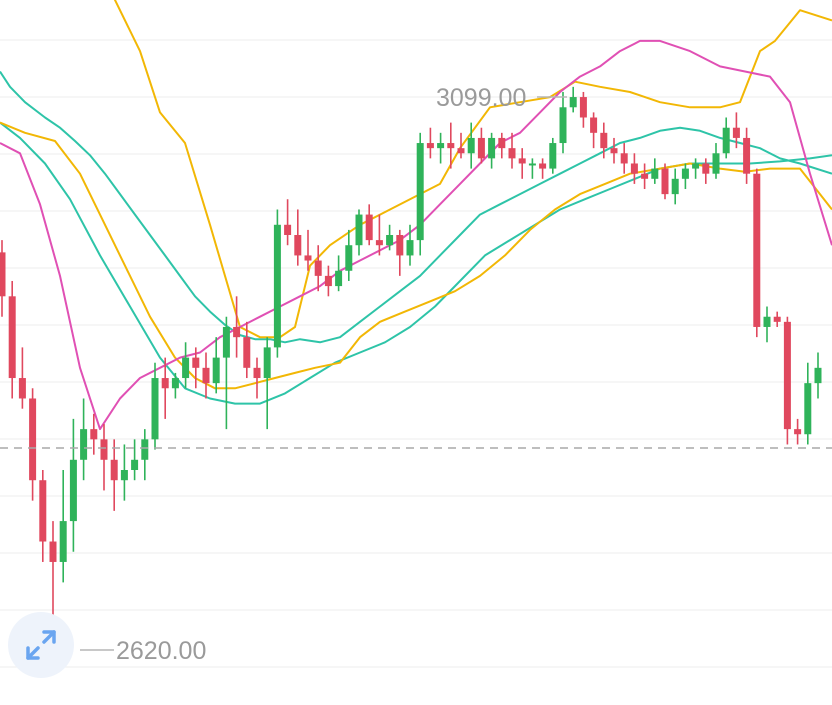 This screenshot has width=832, height=705. I want to click on high-annotation: 3099.00, so click(501, 98).